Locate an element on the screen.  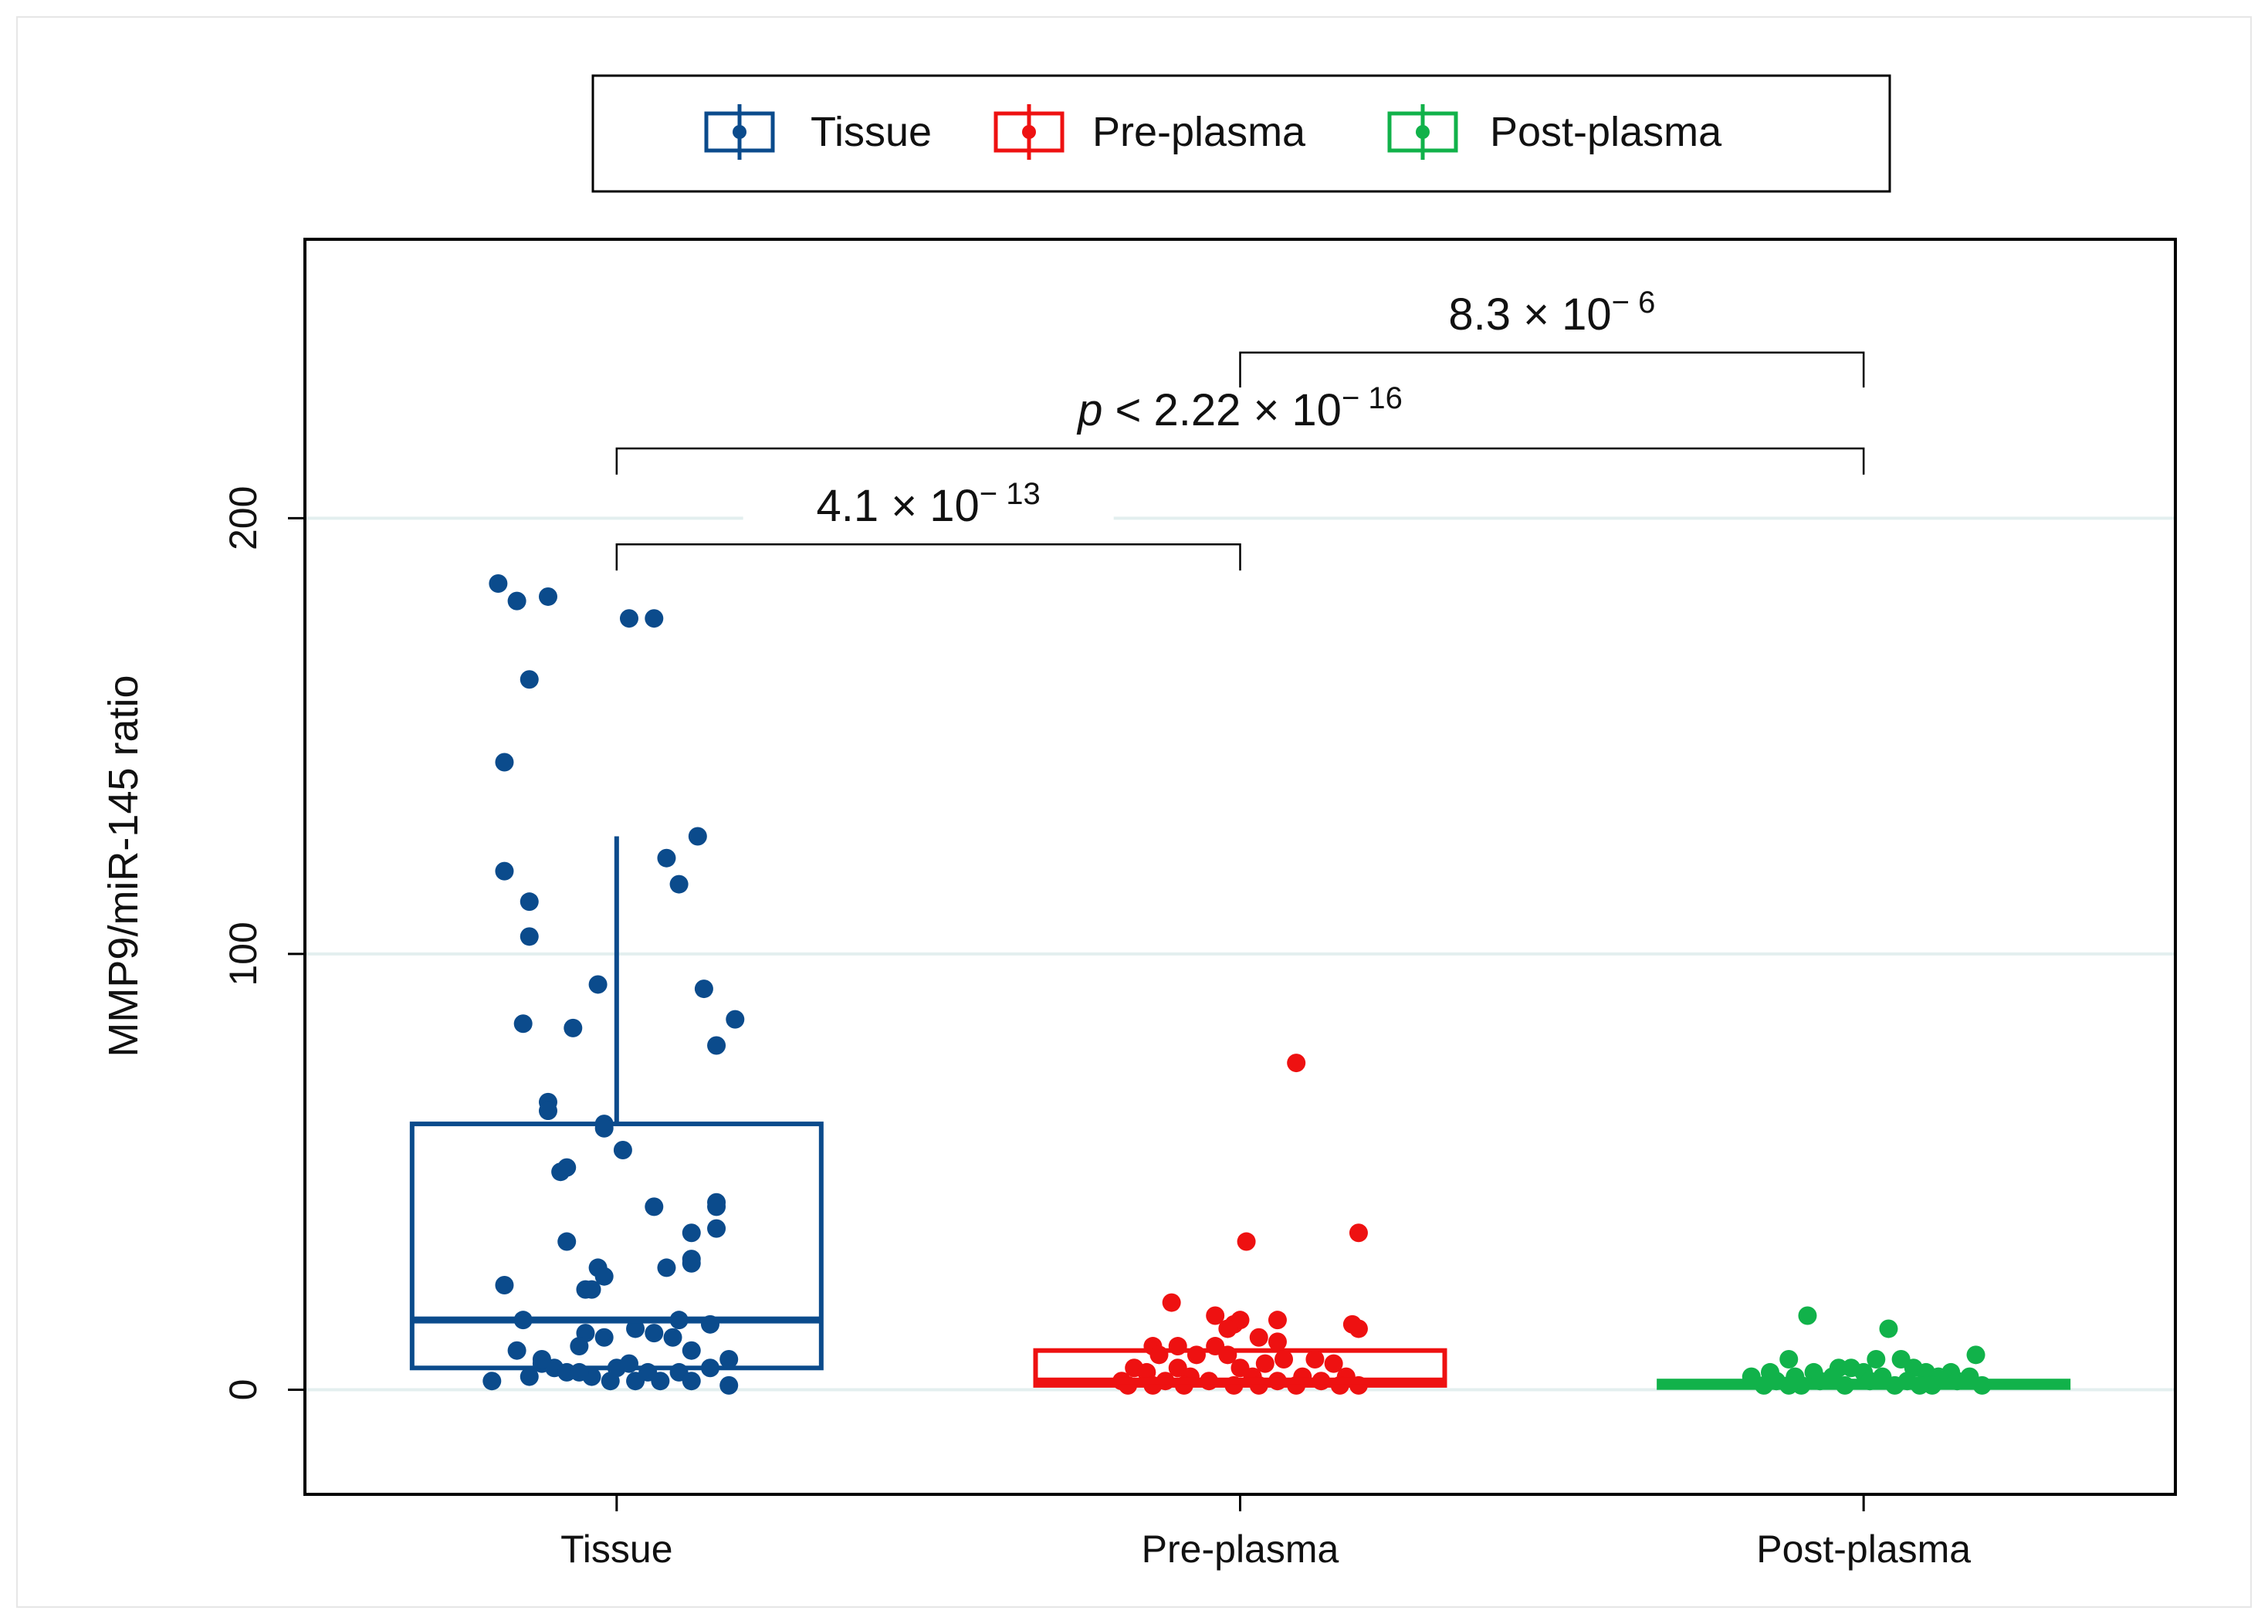
legend-key-tissue is located at coordinates (739, 132).